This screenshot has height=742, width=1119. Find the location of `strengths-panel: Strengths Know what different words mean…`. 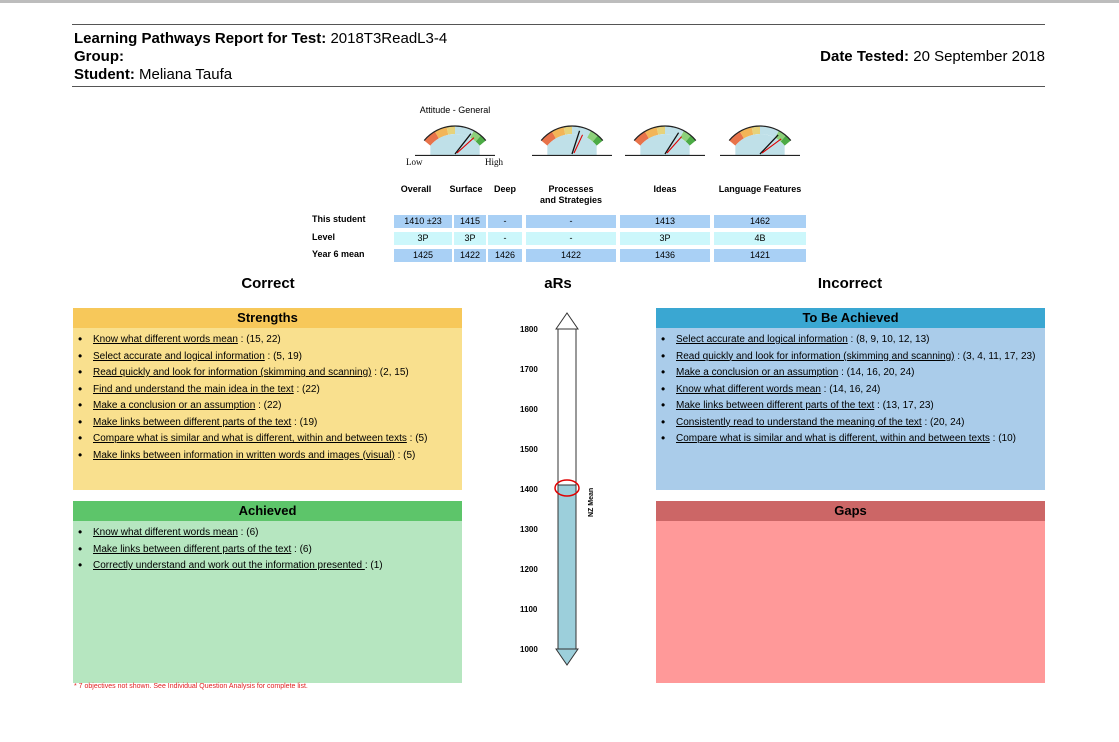

strengths-panel: Strengths Know what different words mean… is located at coordinates (267, 399).